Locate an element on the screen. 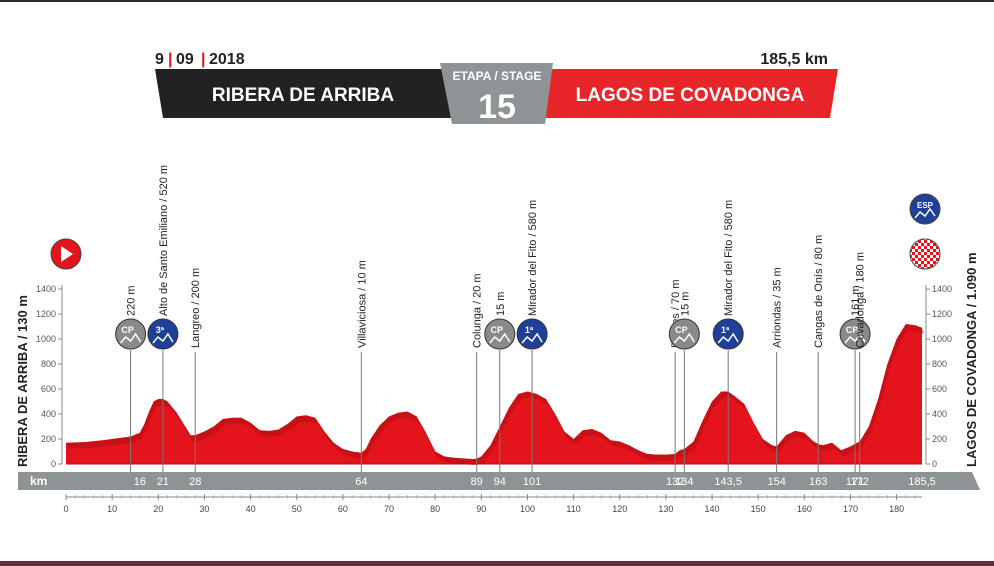 The height and width of the screenshot is (566, 994). y-tick-label-left: 200 is located at coordinates (48, 439).